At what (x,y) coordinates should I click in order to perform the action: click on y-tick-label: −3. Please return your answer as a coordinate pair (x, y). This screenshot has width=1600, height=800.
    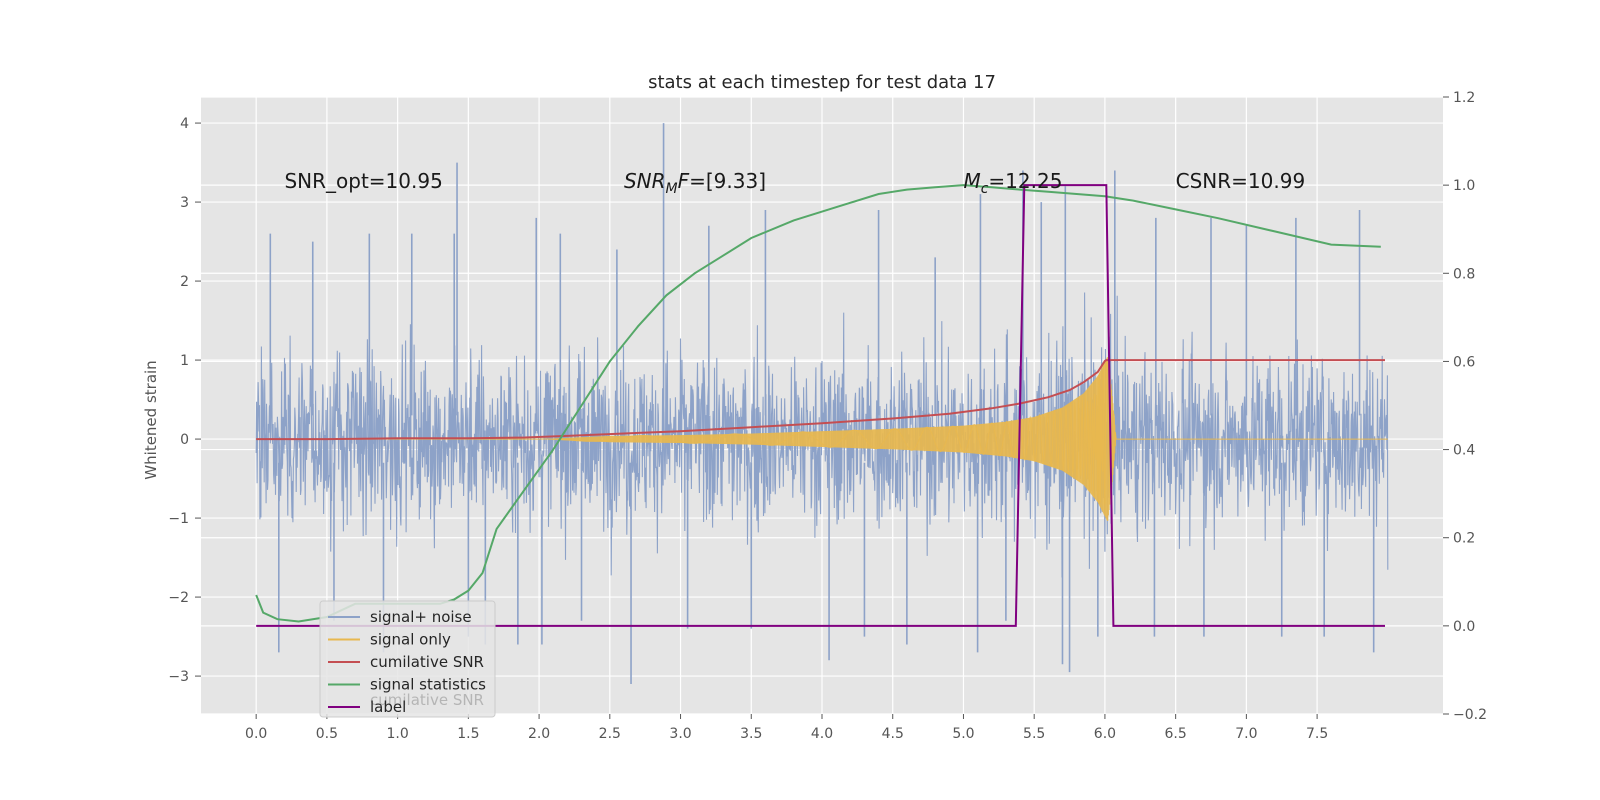
    Looking at the image, I should click on (178, 677).